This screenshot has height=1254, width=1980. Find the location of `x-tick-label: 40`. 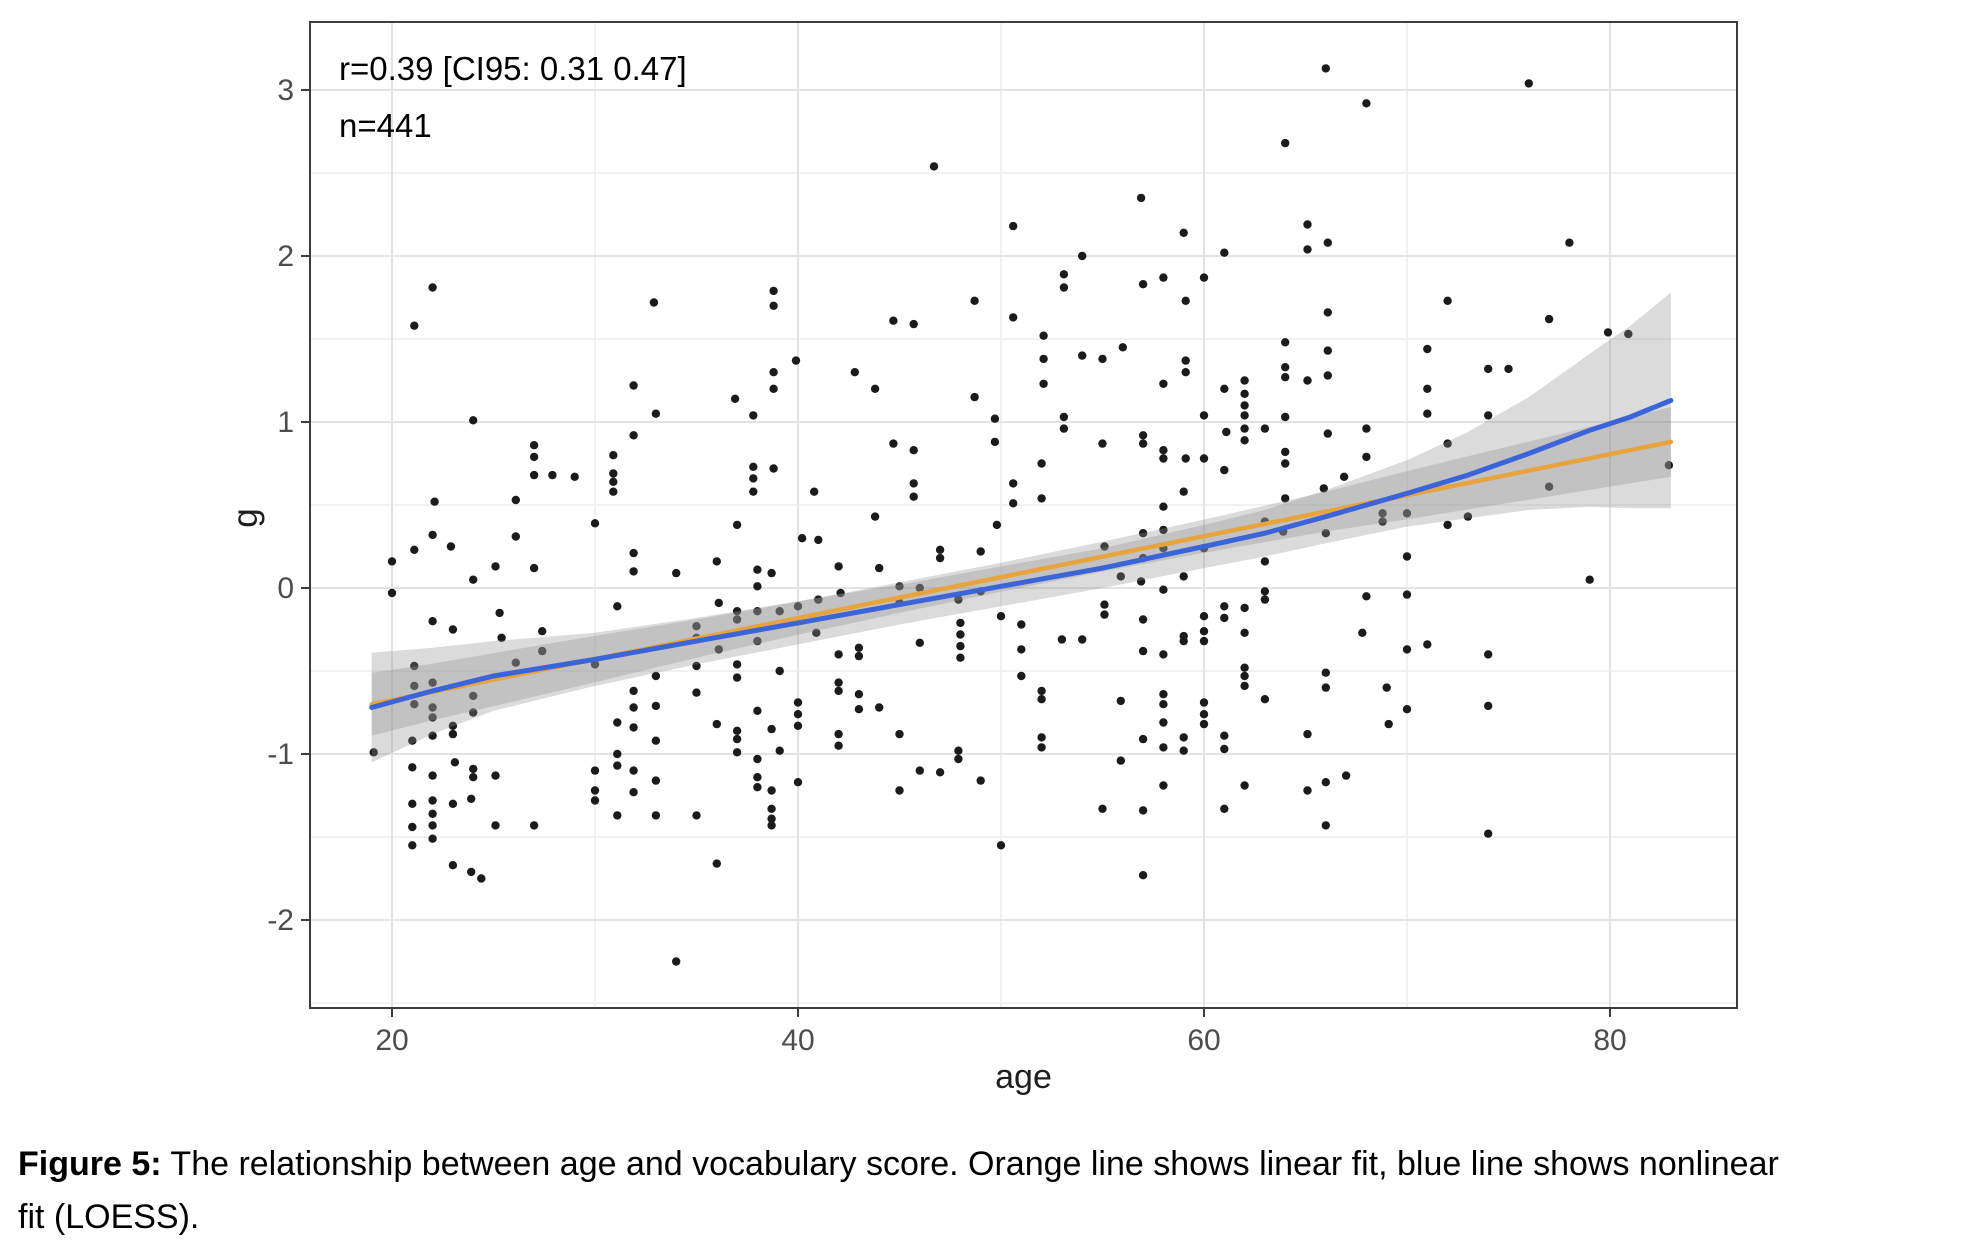

x-tick-label: 40 is located at coordinates (797, 1040).